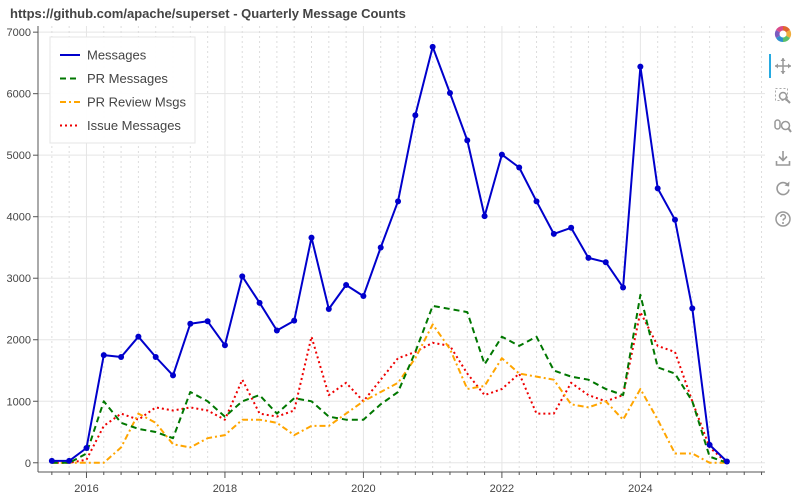 The height and width of the screenshot is (500, 800). Describe the element at coordinates (19, 341) in the screenshot. I see `y-tick-label: 2000` at that location.